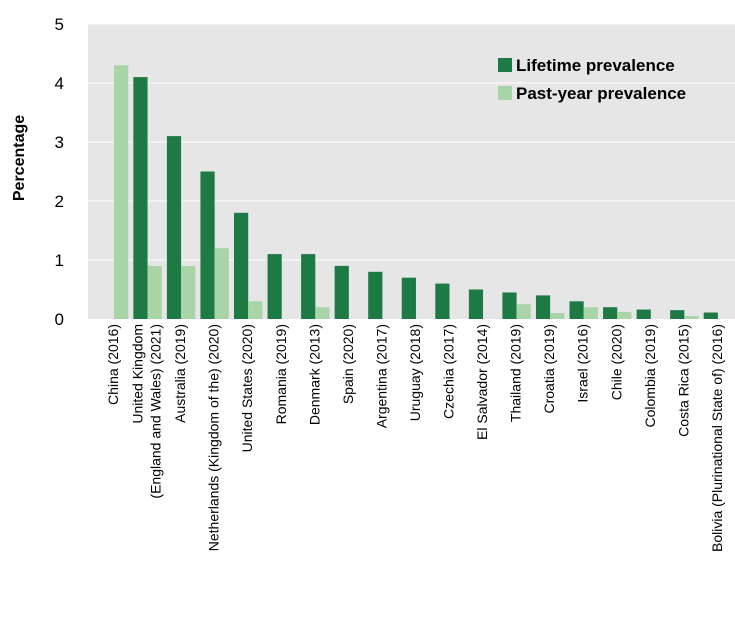  Describe the element at coordinates (616, 362) in the screenshot. I see `x-category-label: Chile (2020)` at that location.